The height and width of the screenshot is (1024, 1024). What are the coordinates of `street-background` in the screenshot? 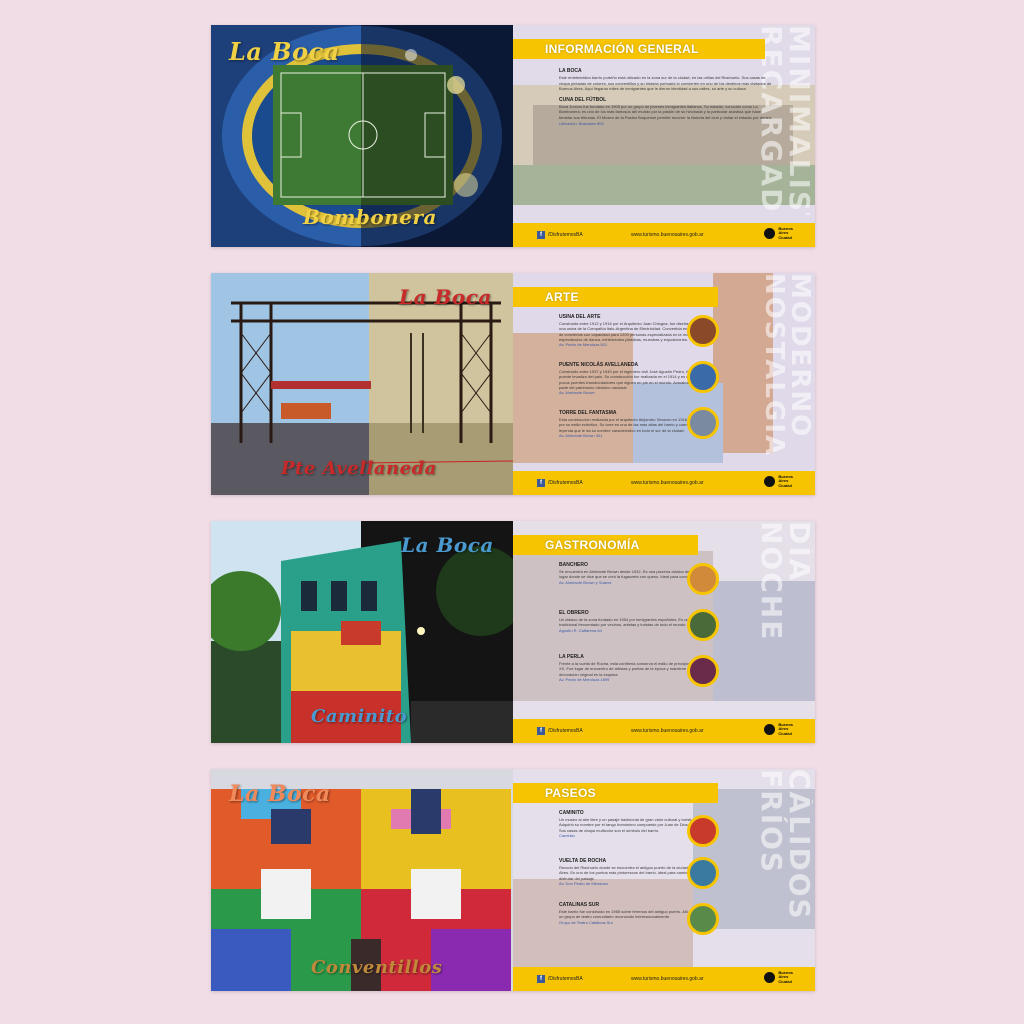 It's located at (664, 384).